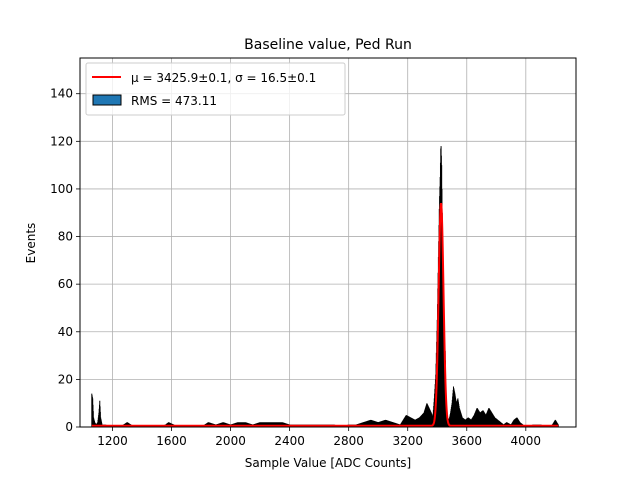 The width and height of the screenshot is (640, 480). What do you see at coordinates (65, 332) in the screenshot?
I see `y-tick-label: 40` at bounding box center [65, 332].